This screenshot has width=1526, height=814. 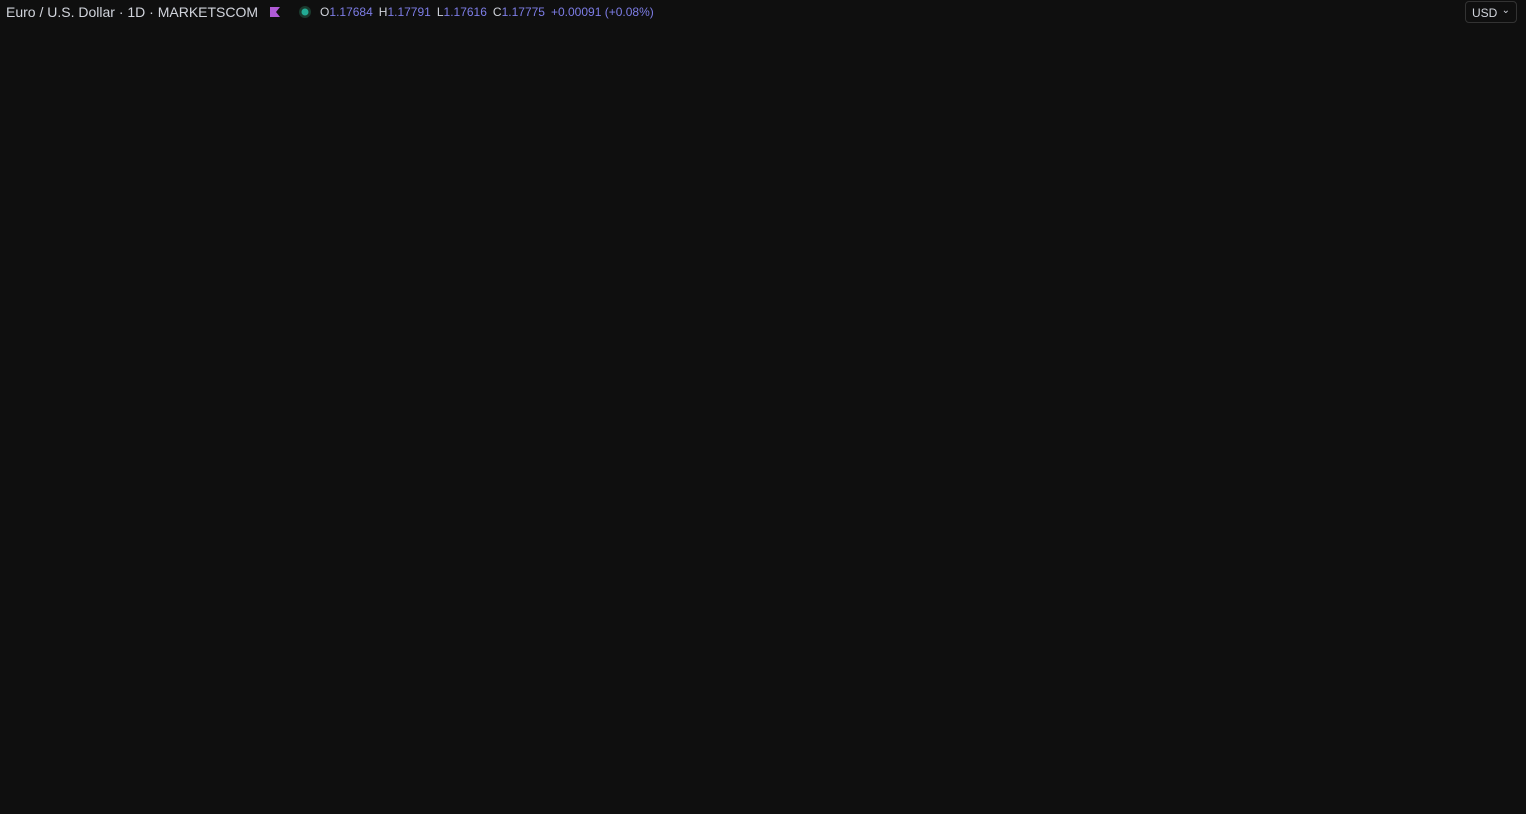 What do you see at coordinates (674, 801) in the screenshot?
I see `x-tick-label: Apr` at bounding box center [674, 801].